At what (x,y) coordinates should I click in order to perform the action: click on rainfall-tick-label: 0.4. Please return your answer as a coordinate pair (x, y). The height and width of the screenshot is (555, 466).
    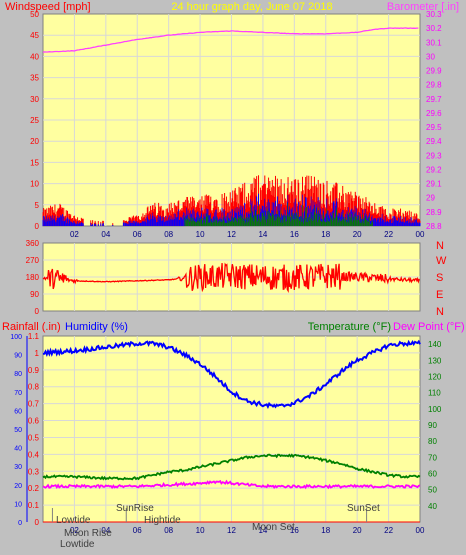
    Looking at the image, I should click on (34, 454).